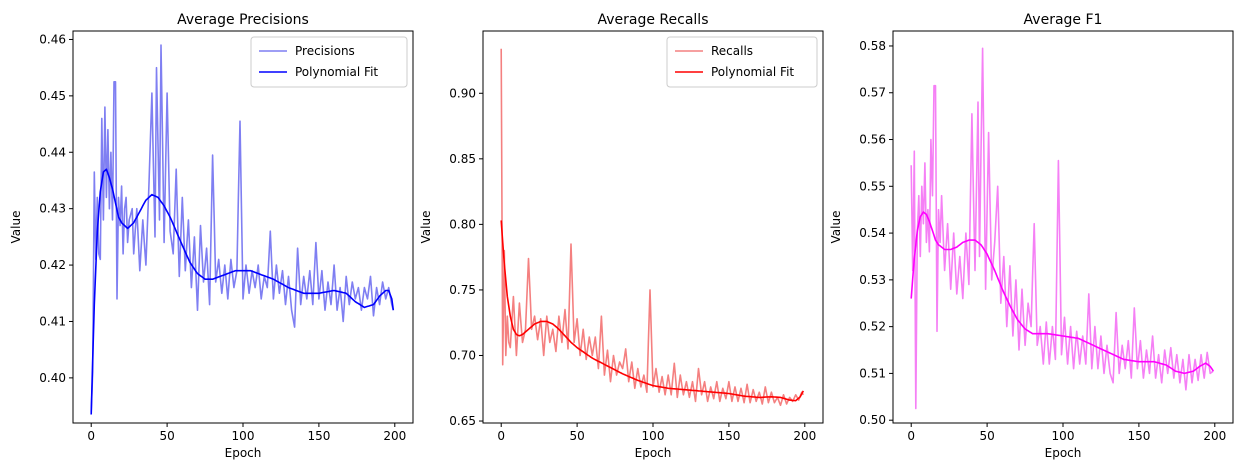 The width and height of the screenshot is (1242, 474). Describe the element at coordinates (732, 51) in the screenshot. I see `legend-label: Recalls` at that location.